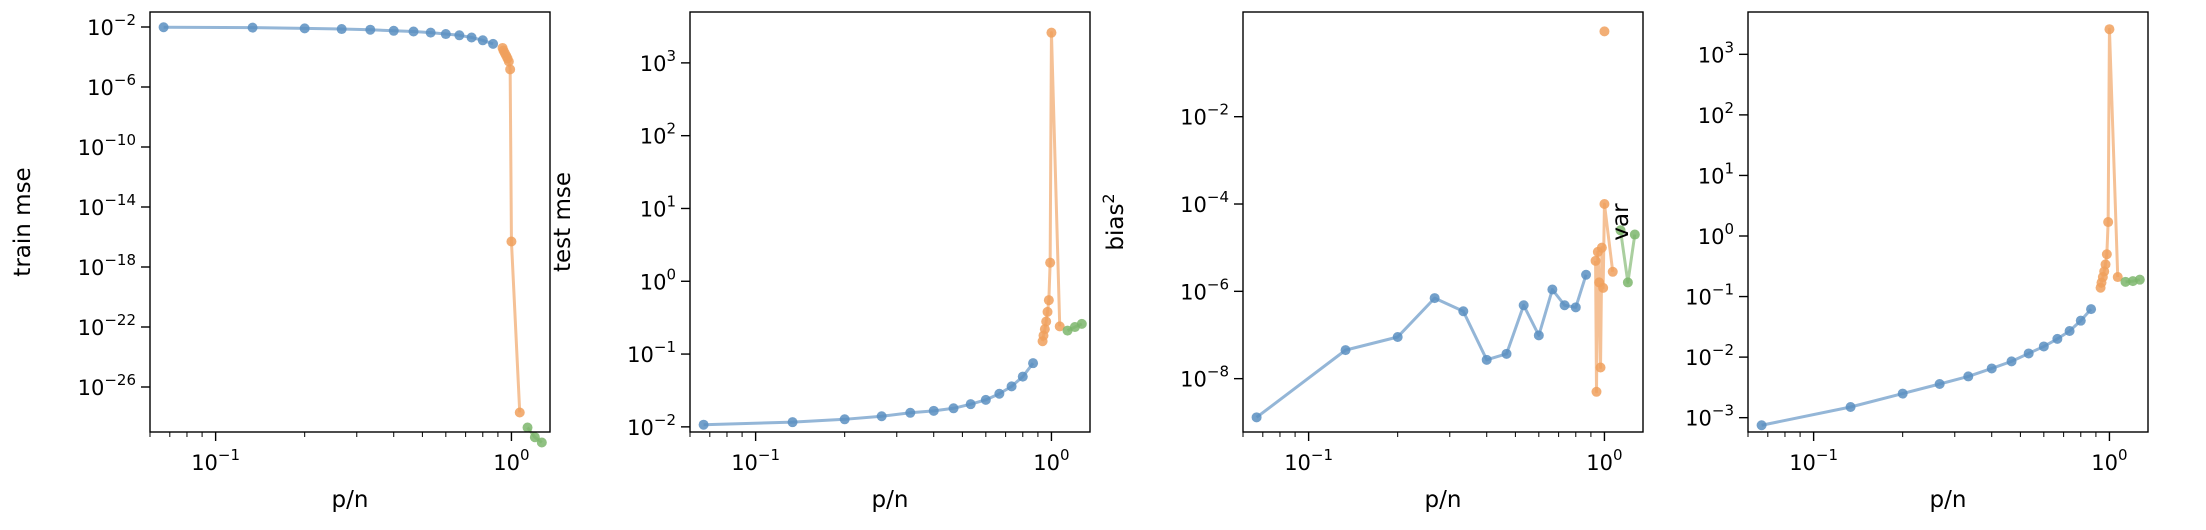  Describe the element at coordinates (665, 420) in the screenshot. I see `y-tick-label-exponent: −2` at that location.